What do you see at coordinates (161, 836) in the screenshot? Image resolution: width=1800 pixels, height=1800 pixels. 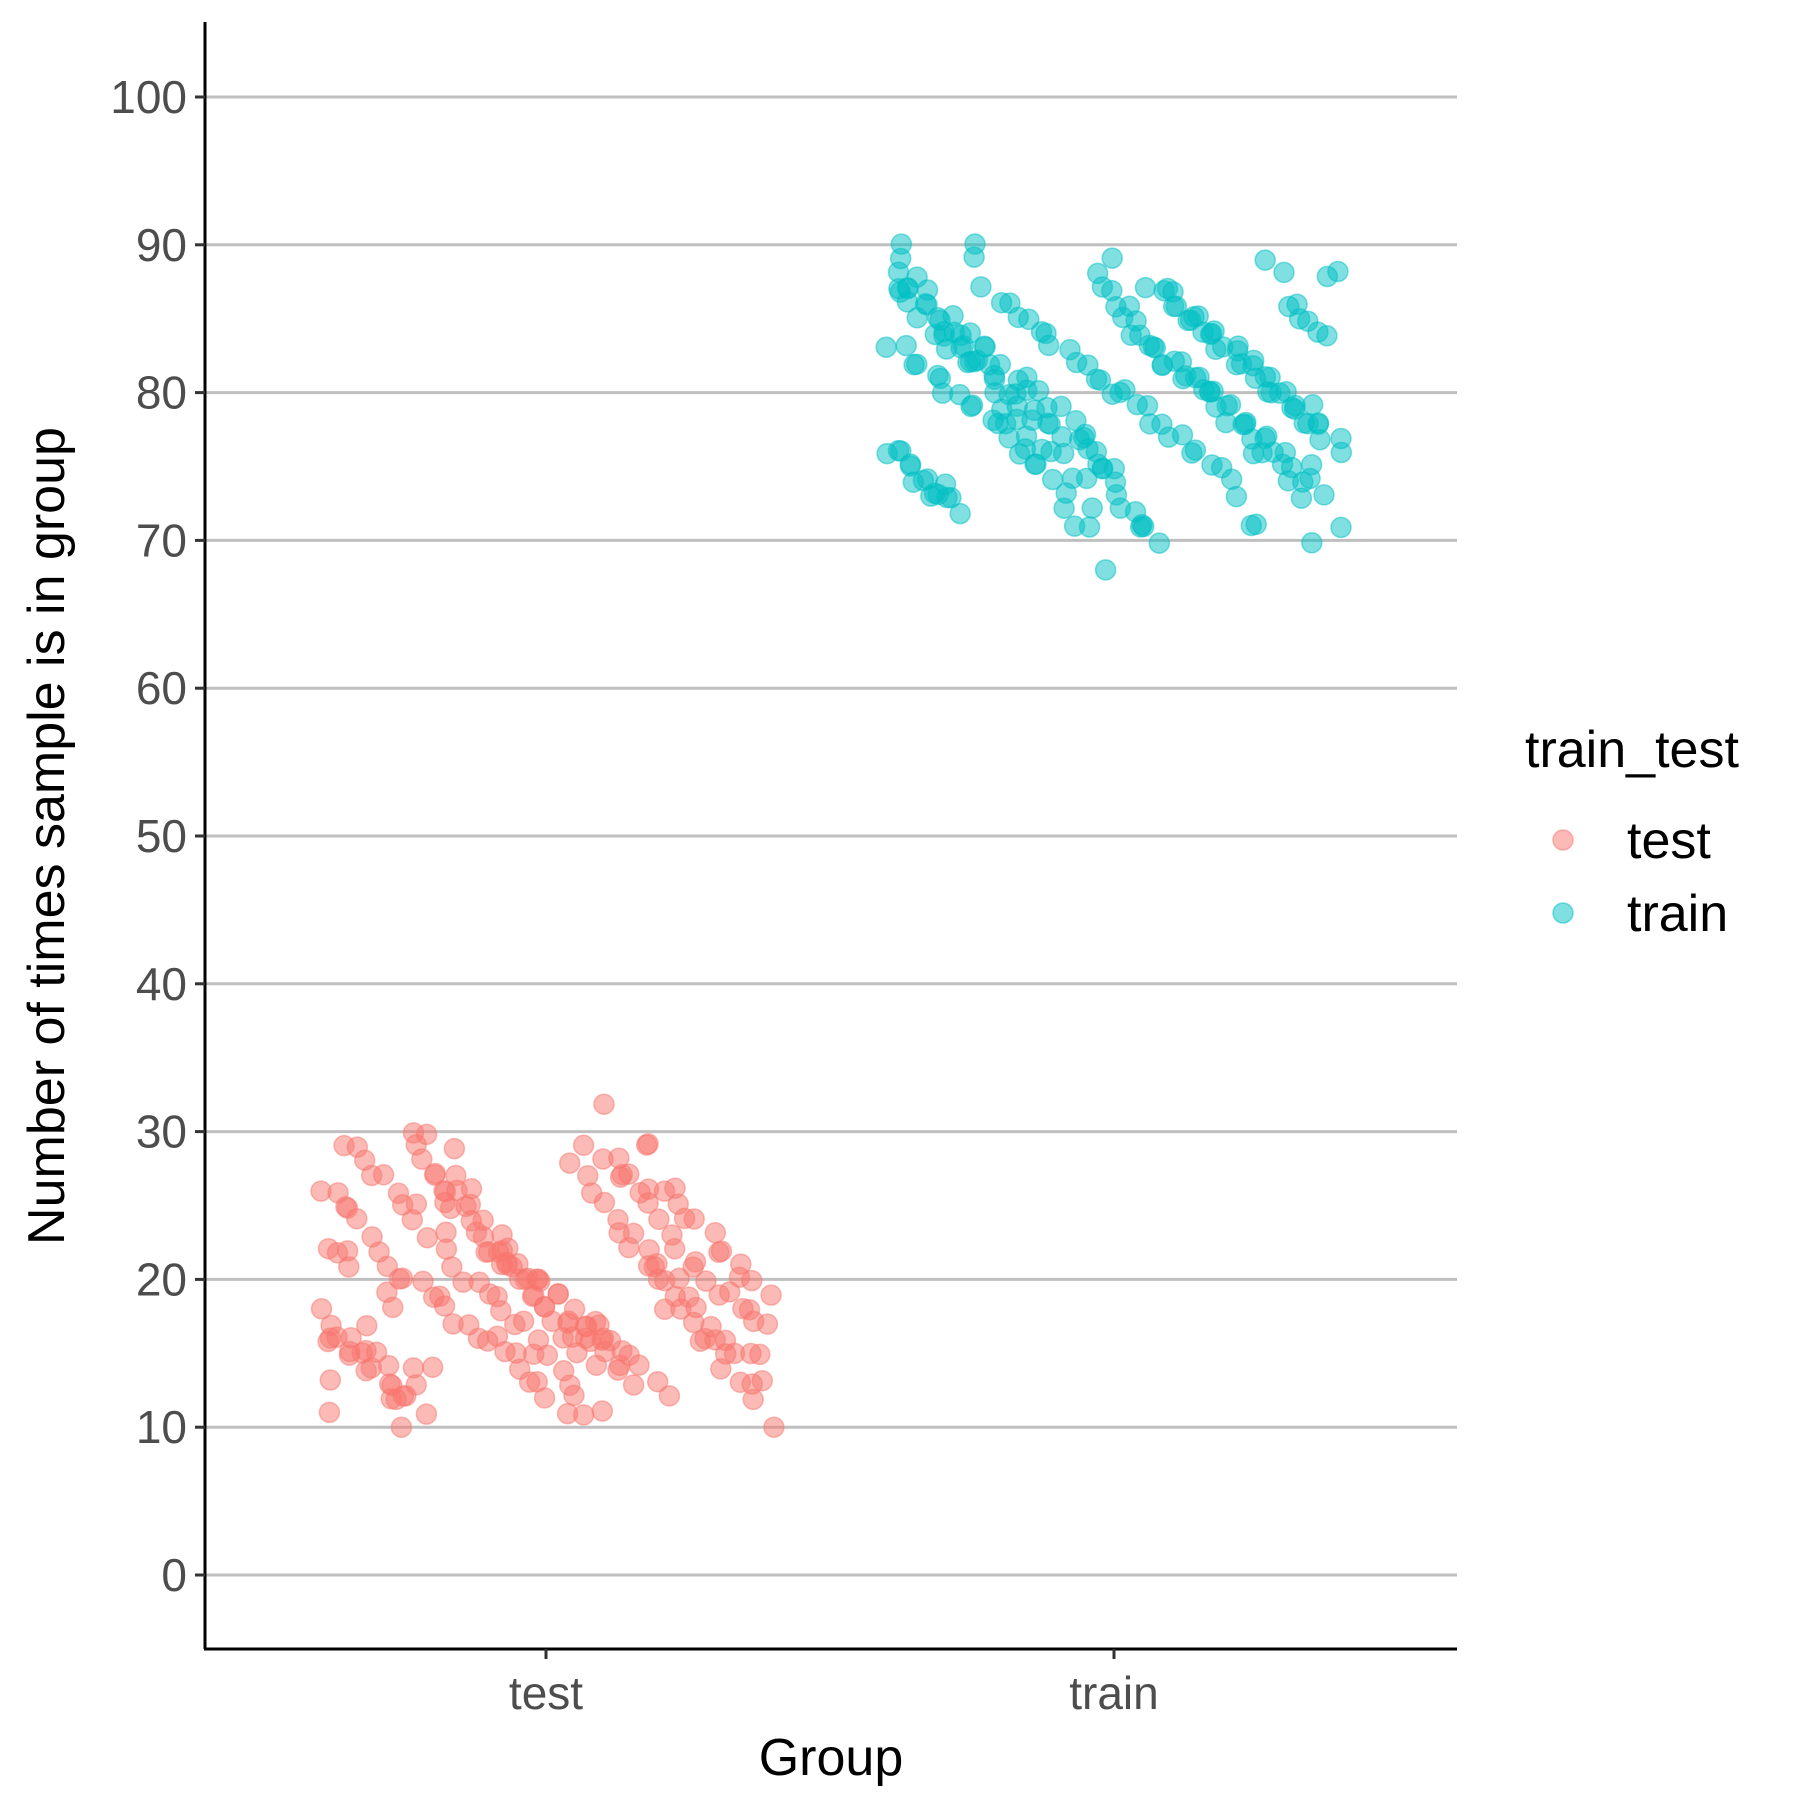 I see `y-tick-label: 50` at bounding box center [161, 836].